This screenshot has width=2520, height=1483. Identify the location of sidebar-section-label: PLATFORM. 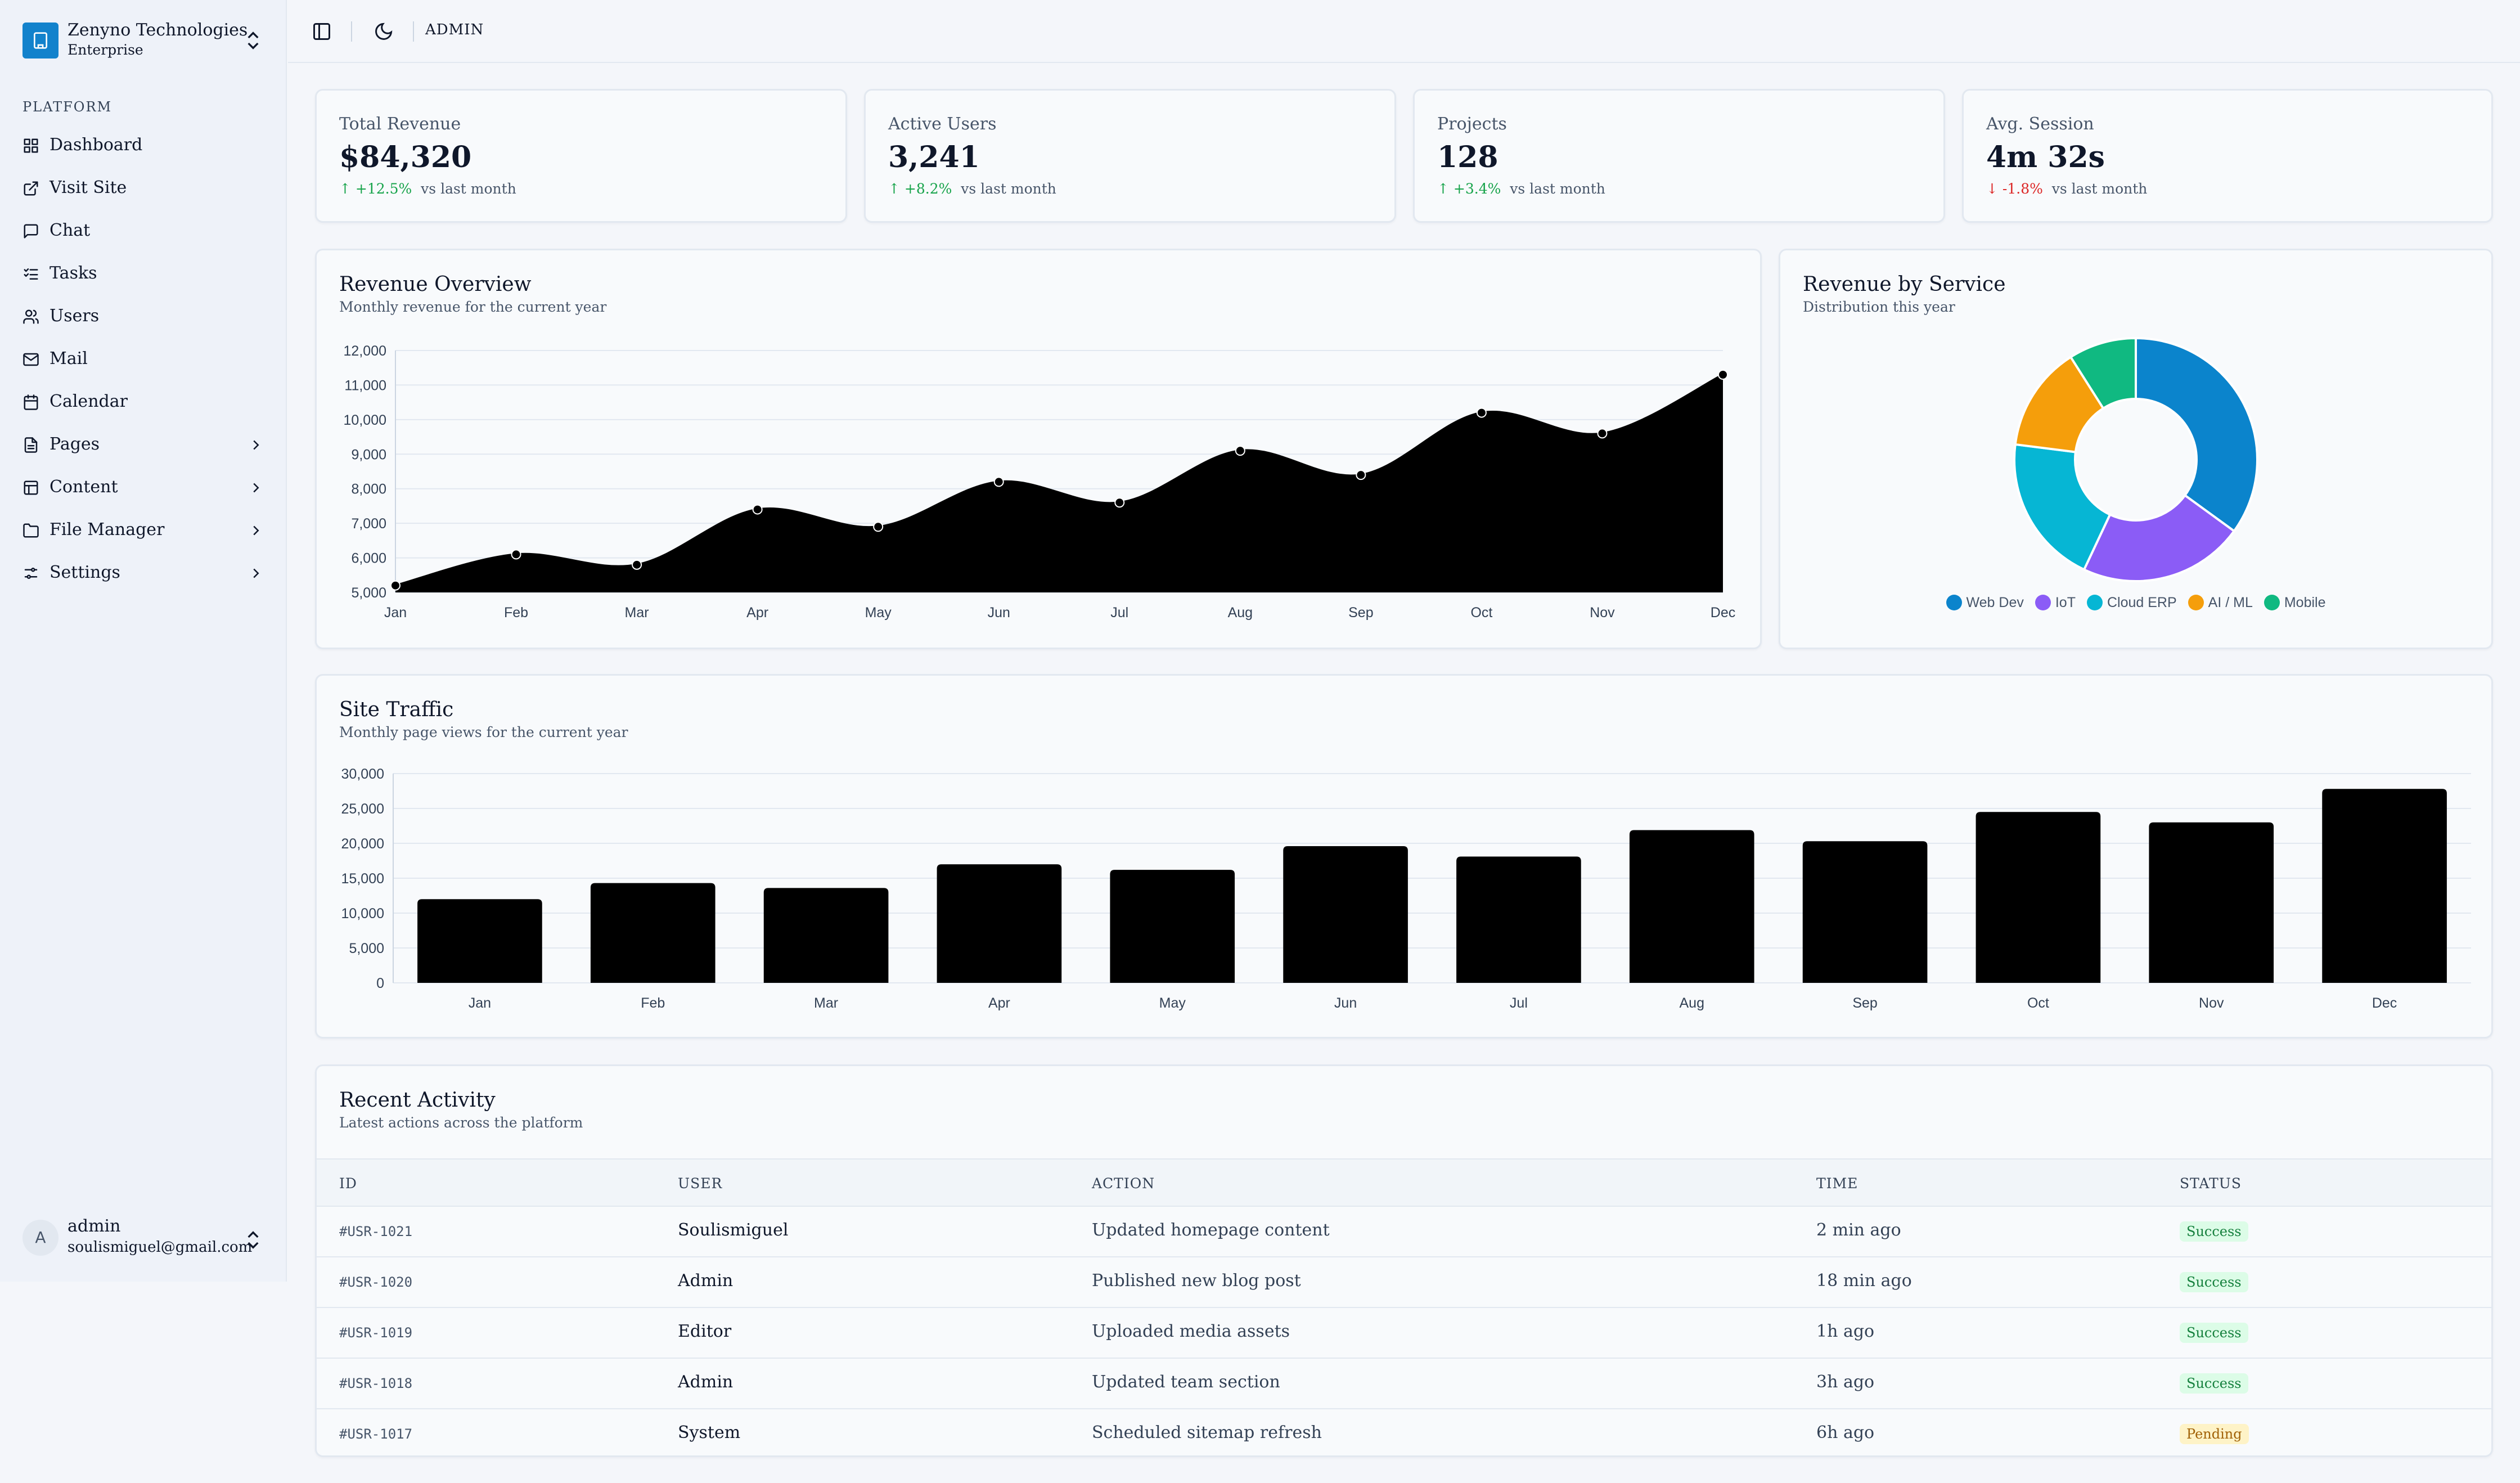
(67, 107).